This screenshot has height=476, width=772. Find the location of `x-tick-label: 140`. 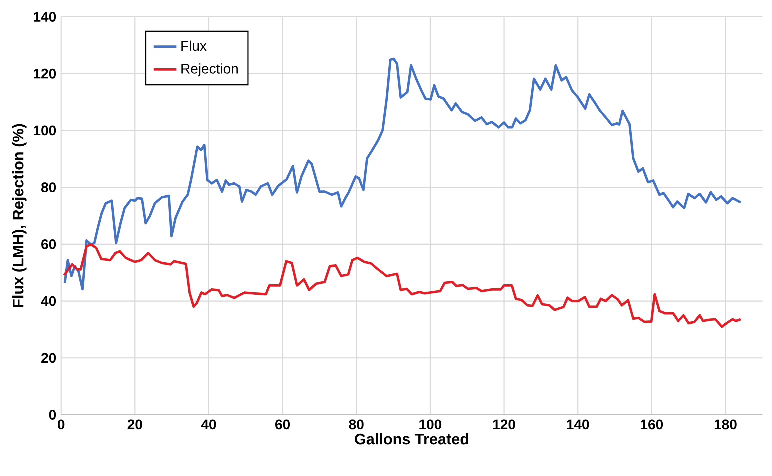

x-tick-label: 140 is located at coordinates (578, 425).